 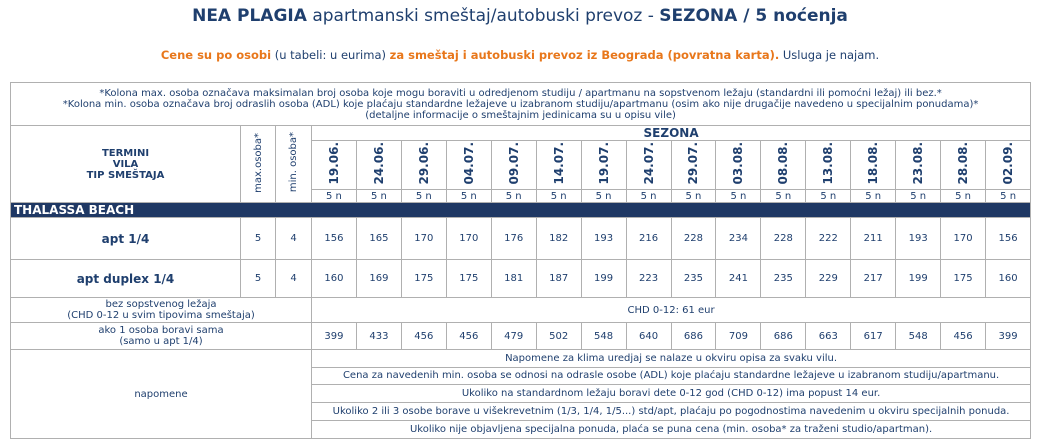 I want to click on child-label-line: bez sopstvenog ležaja, so click(x=161, y=304).